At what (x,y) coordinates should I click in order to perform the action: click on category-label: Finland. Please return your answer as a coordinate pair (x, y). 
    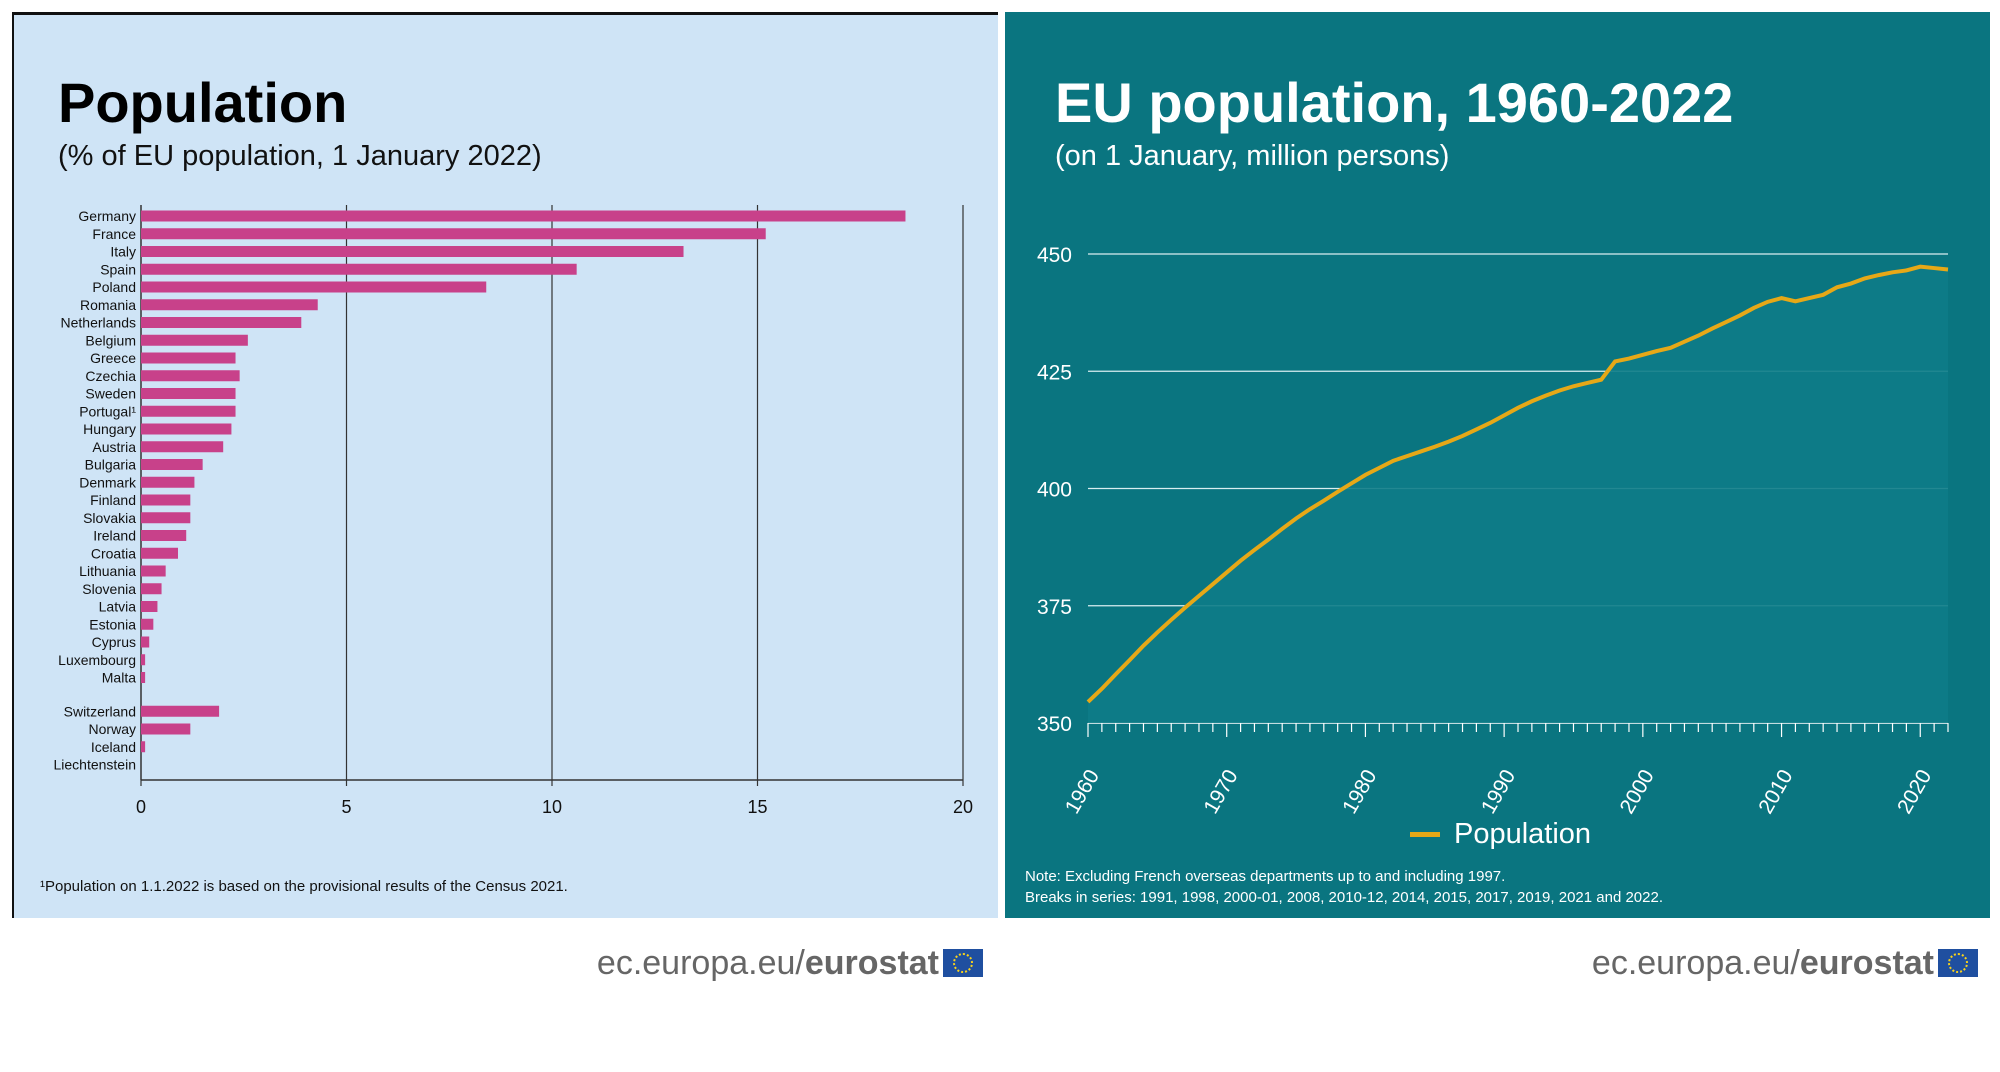
    Looking at the image, I should click on (113, 500).